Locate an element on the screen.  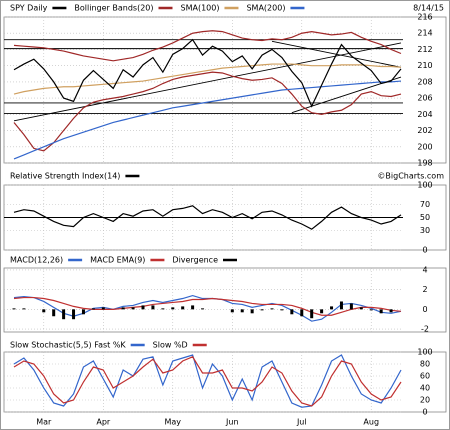
y-tick-label: 204 is located at coordinates (424, 114).